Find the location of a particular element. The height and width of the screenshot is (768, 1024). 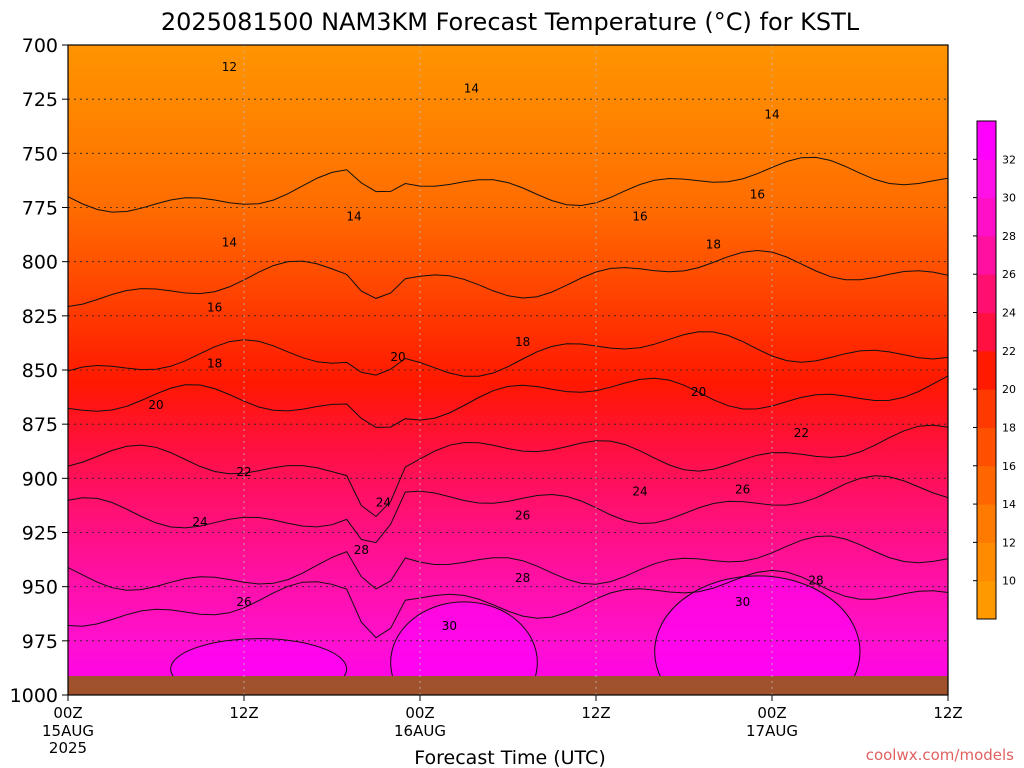

colorbar-label: 24 is located at coordinates (1009, 313).